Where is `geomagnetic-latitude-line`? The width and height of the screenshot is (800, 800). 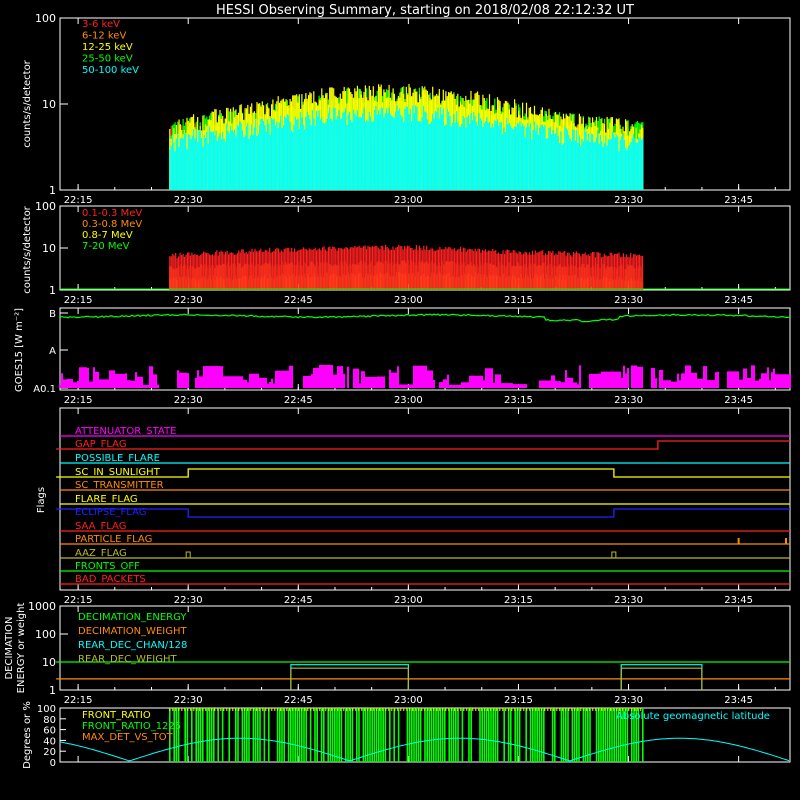 geomagnetic-latitude-line is located at coordinates (424, 749).